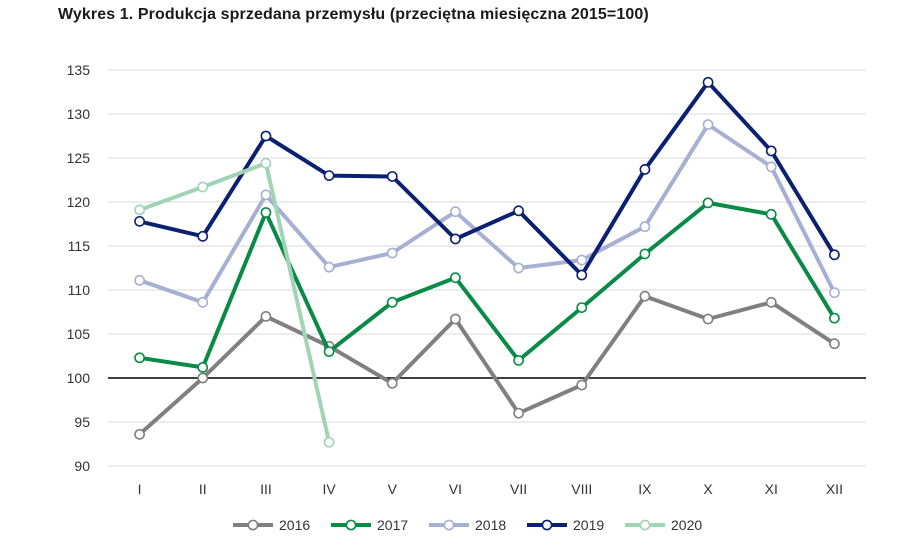 Image resolution: width=900 pixels, height=547 pixels. Describe the element at coordinates (582, 307) in the screenshot. I see `point-2017-VIII` at that location.